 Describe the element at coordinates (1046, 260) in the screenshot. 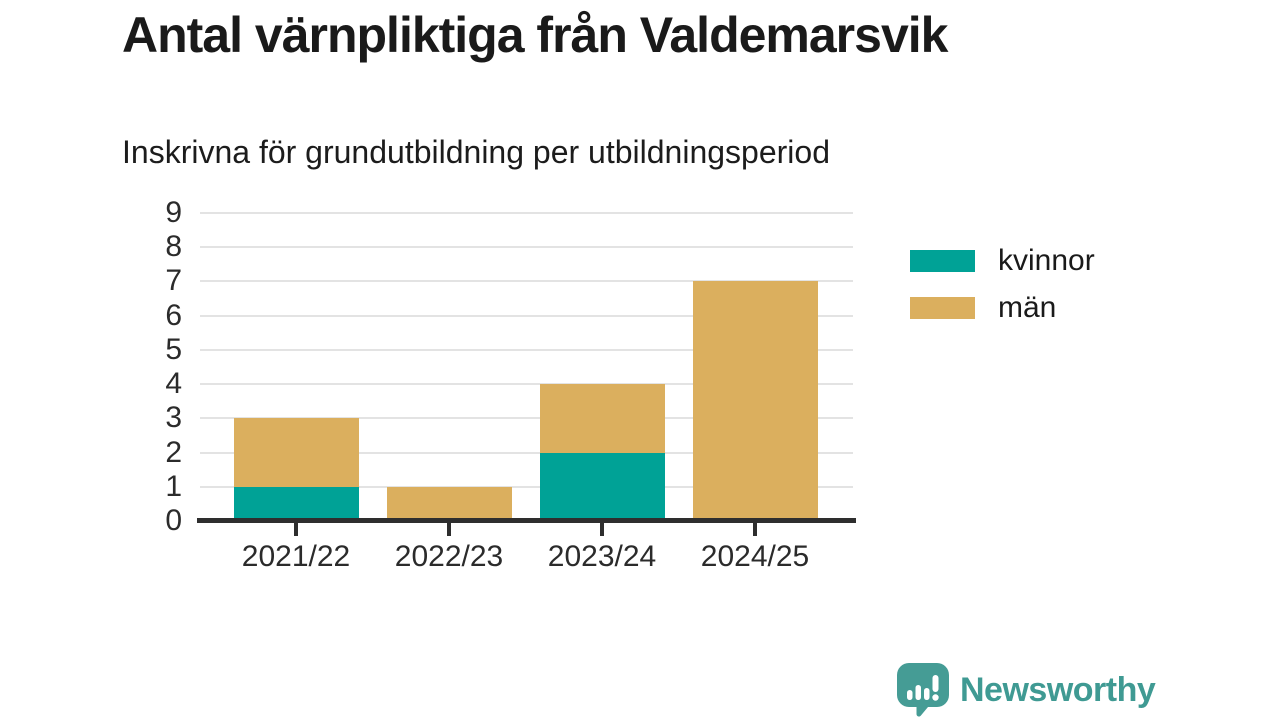

I see `legend-label-kvinnor: kvinnor` at that location.